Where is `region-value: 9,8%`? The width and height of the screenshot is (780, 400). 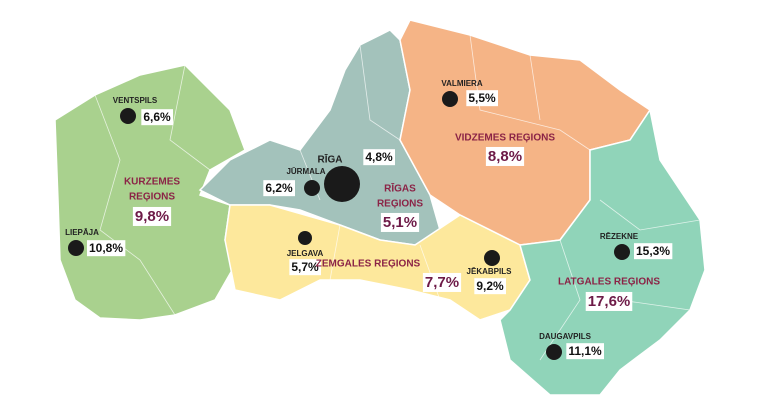
region-value: 9,8% is located at coordinates (152, 216).